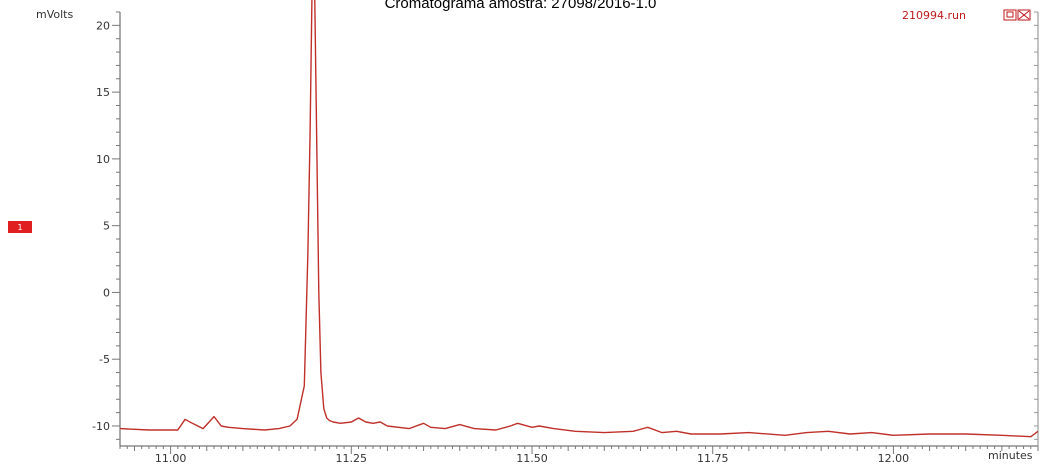  Describe the element at coordinates (934, 15) in the screenshot. I see `run-file-label: 210994.run` at that location.